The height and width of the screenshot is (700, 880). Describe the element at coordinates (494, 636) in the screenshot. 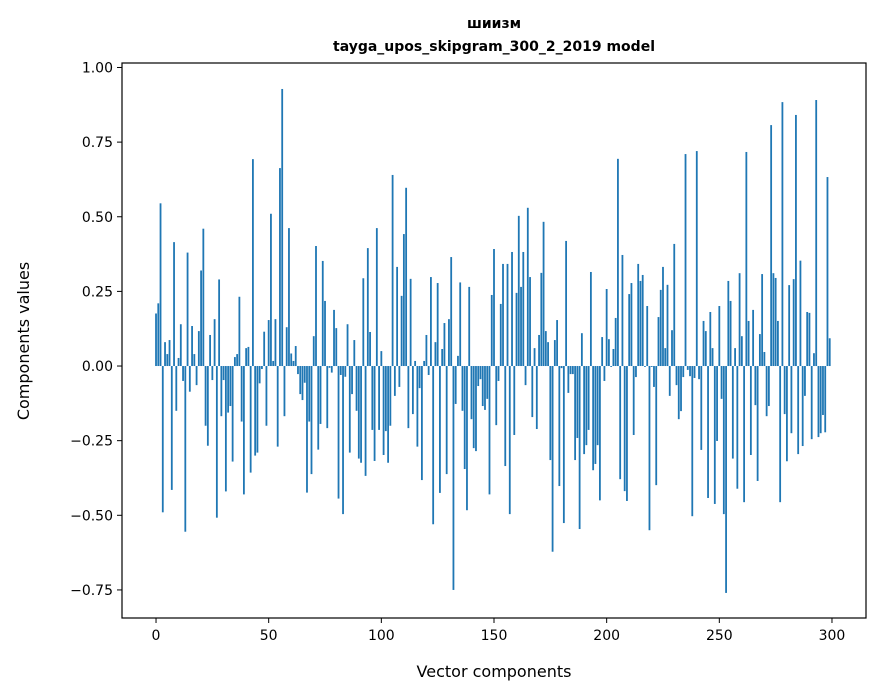

I see `x-tick-label: 150` at that location.